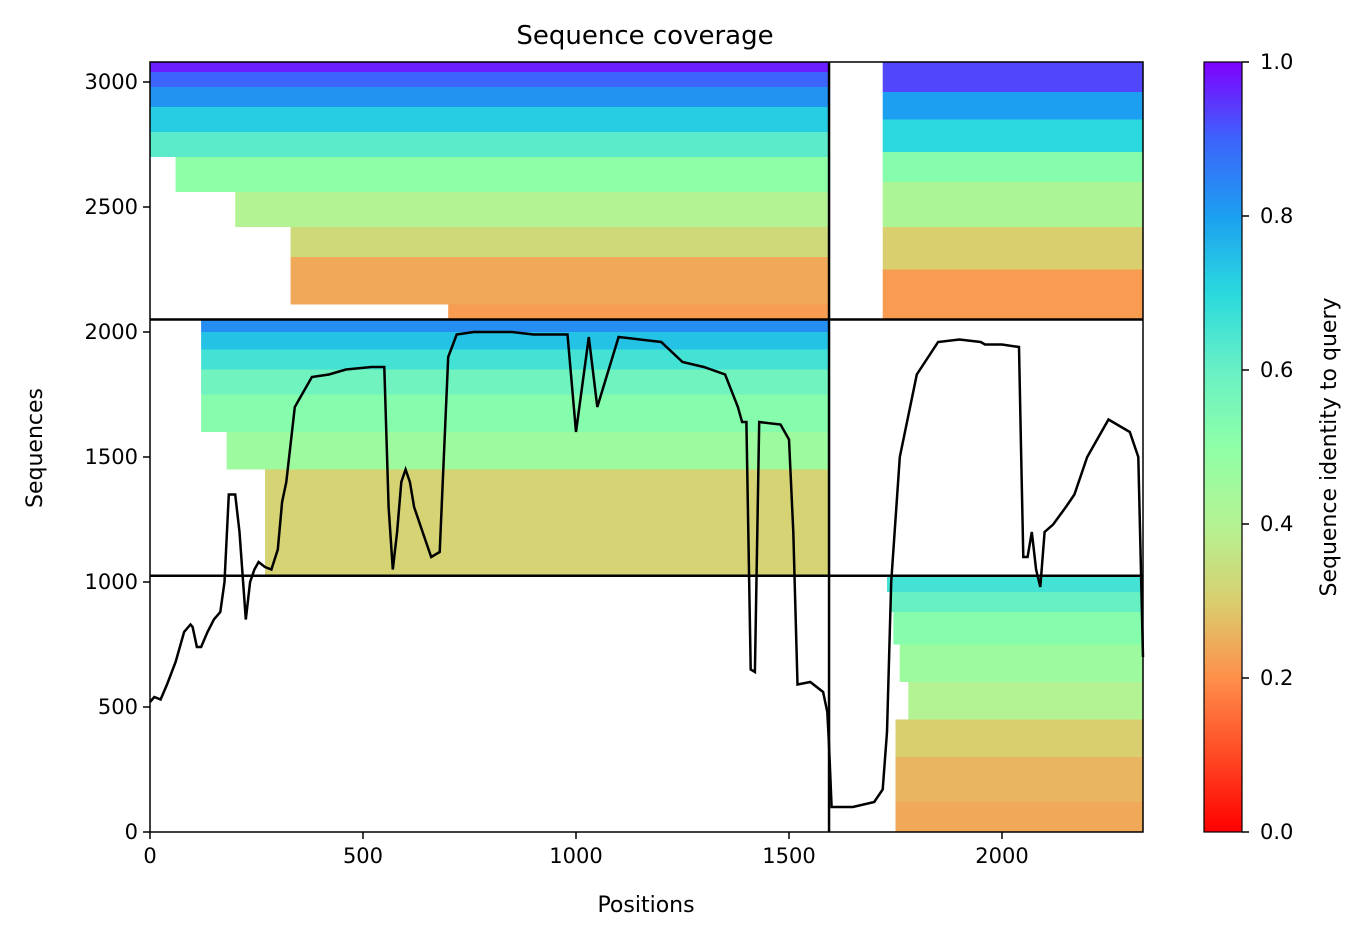 The height and width of the screenshot is (939, 1364). Describe the element at coordinates (645, 905) in the screenshot. I see `x-axis-label: Positions` at that location.